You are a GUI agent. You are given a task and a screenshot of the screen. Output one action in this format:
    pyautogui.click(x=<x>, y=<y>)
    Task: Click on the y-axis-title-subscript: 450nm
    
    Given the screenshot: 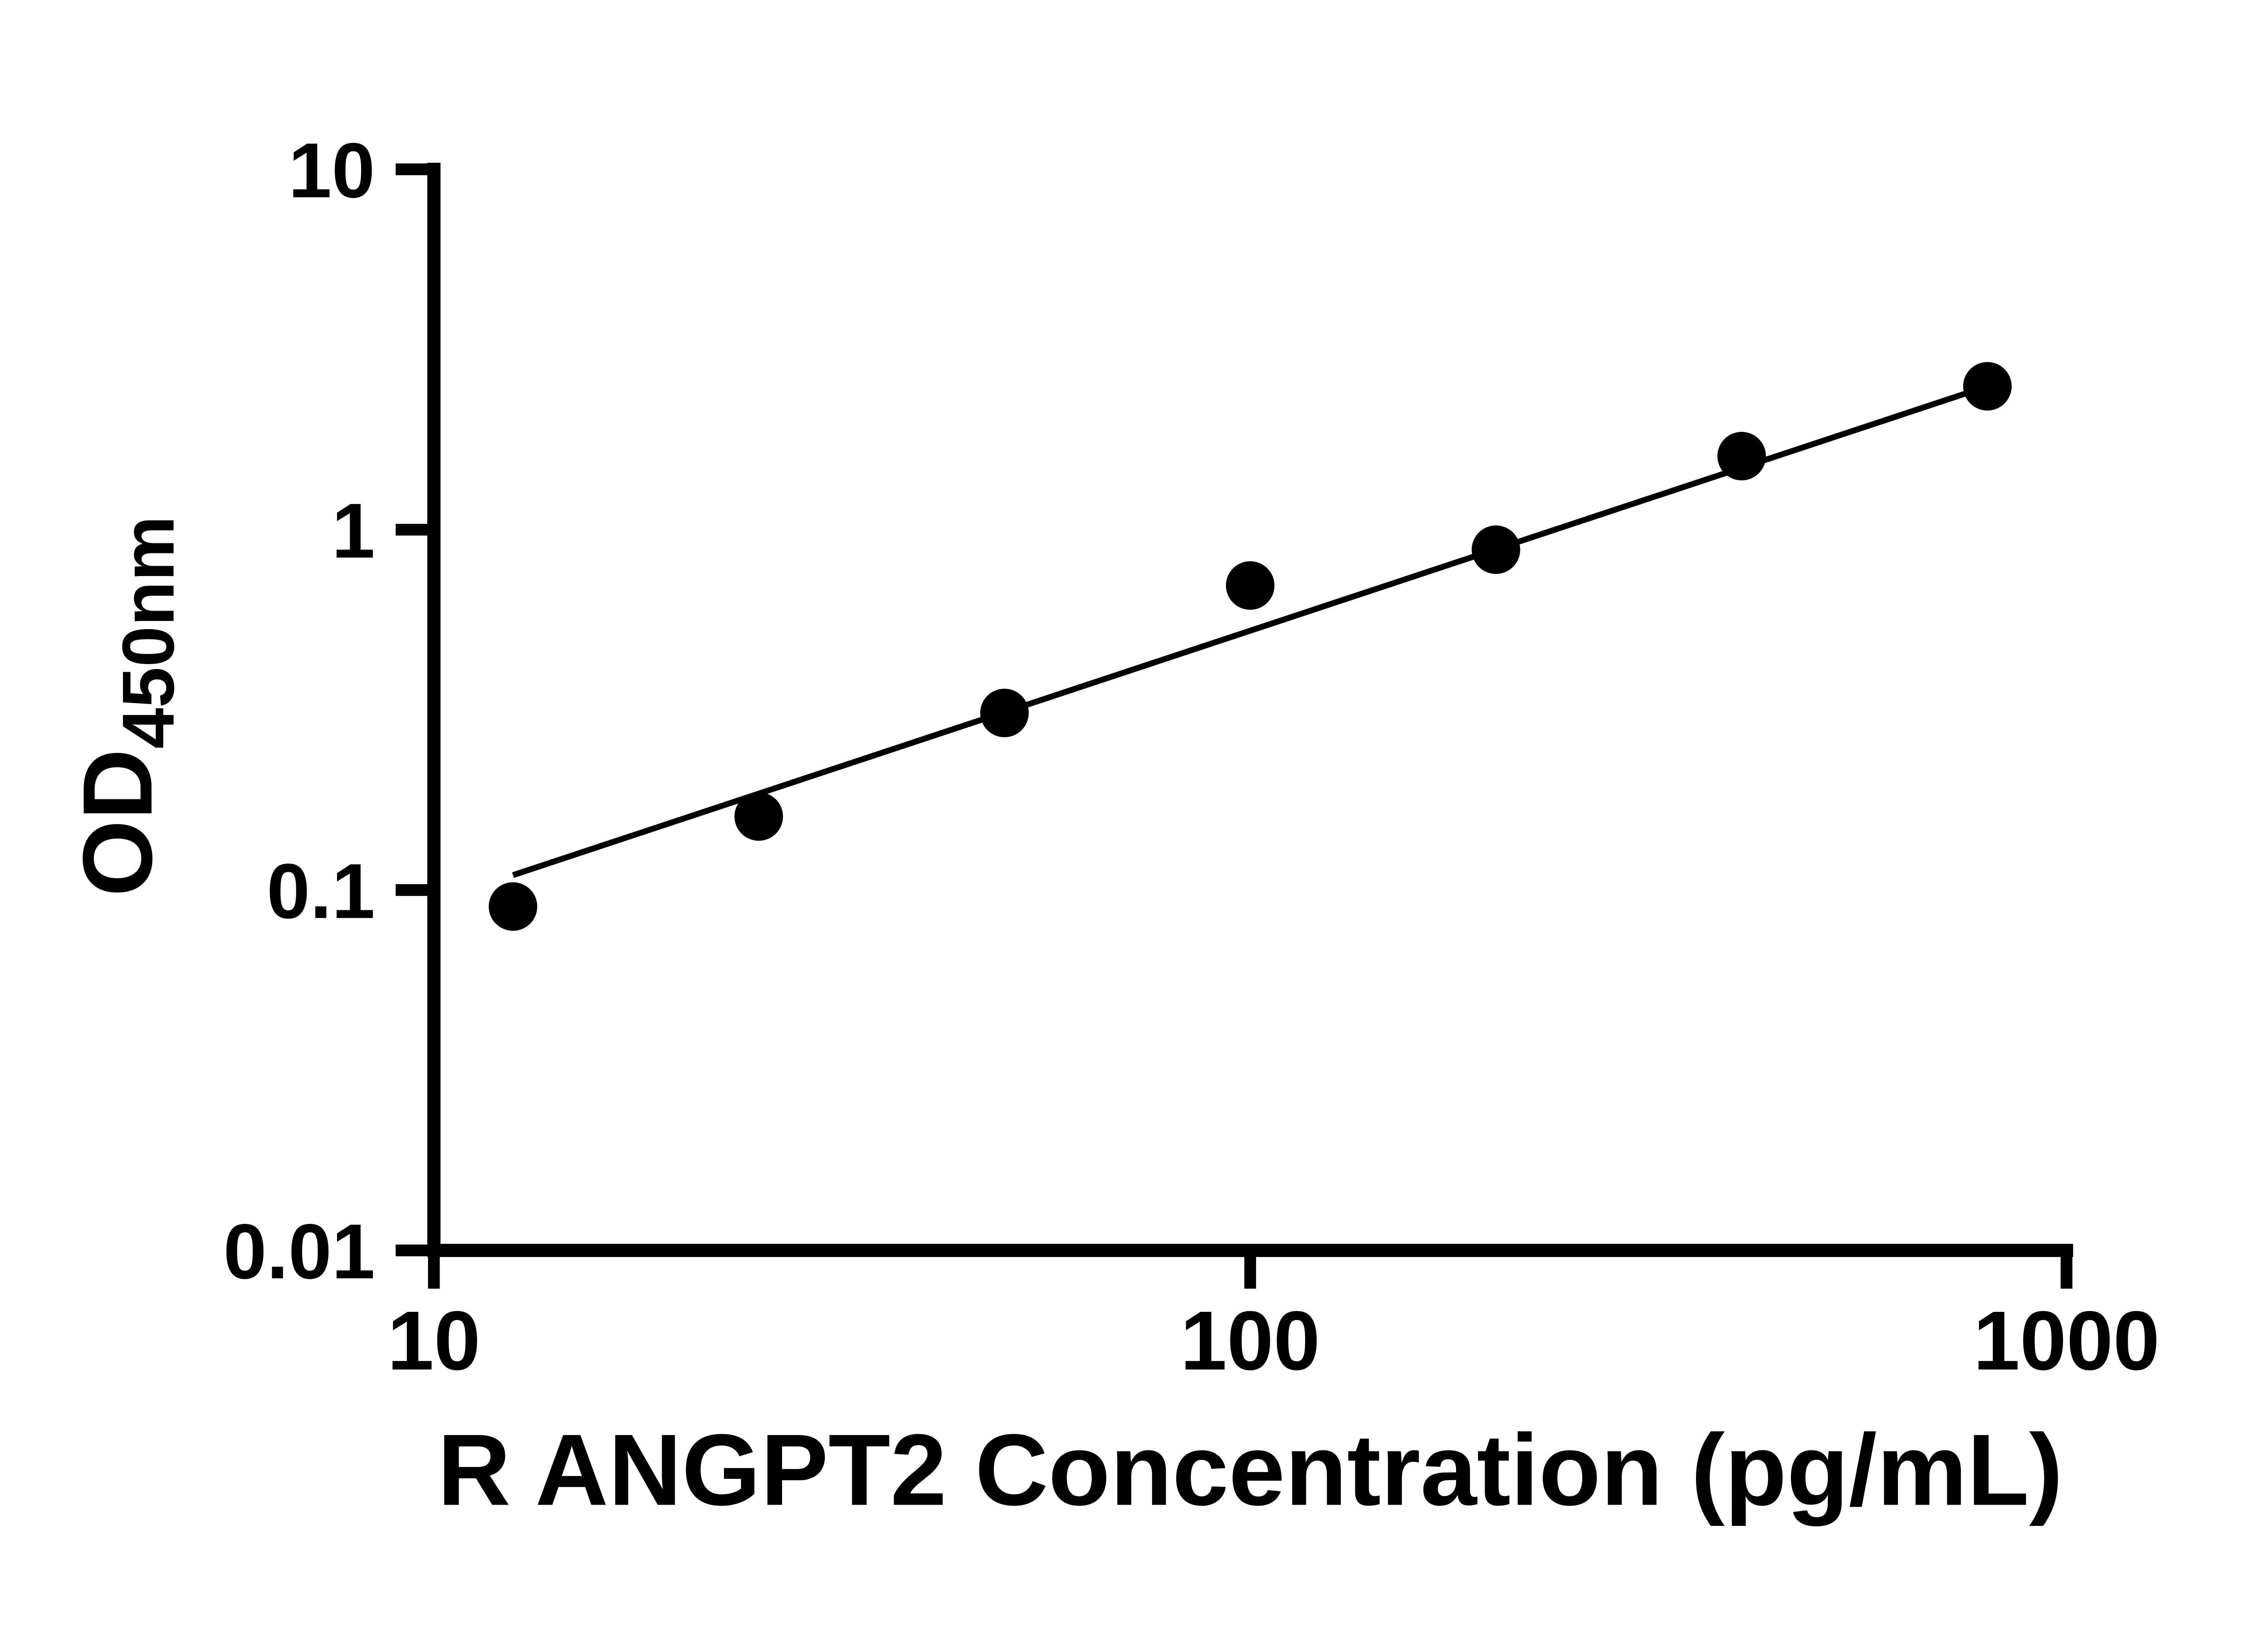 What is the action you would take?
    pyautogui.click(x=149, y=632)
    